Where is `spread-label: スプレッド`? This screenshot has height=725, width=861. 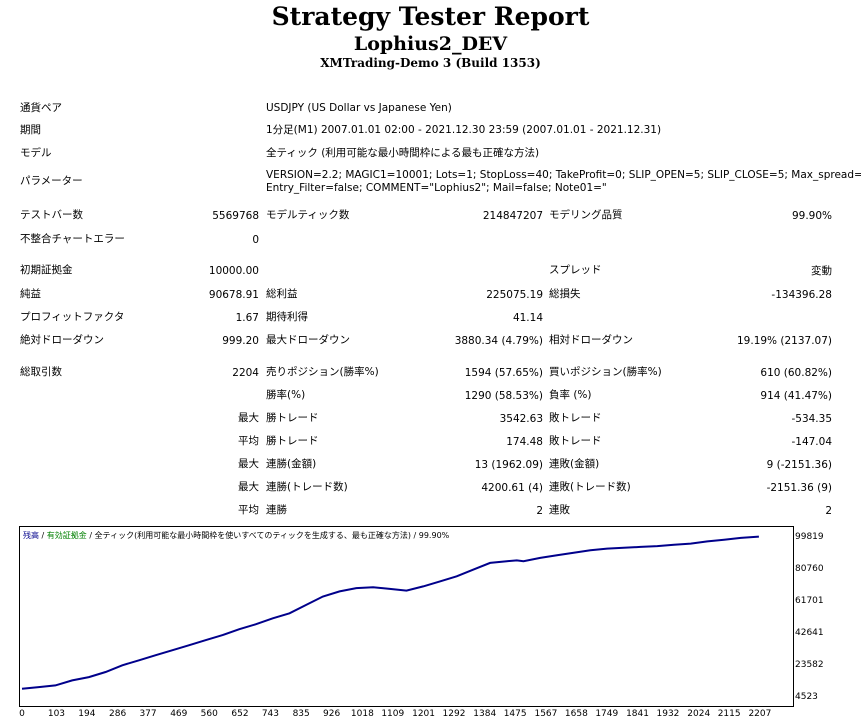 spread-label: スプレッド is located at coordinates (575, 270).